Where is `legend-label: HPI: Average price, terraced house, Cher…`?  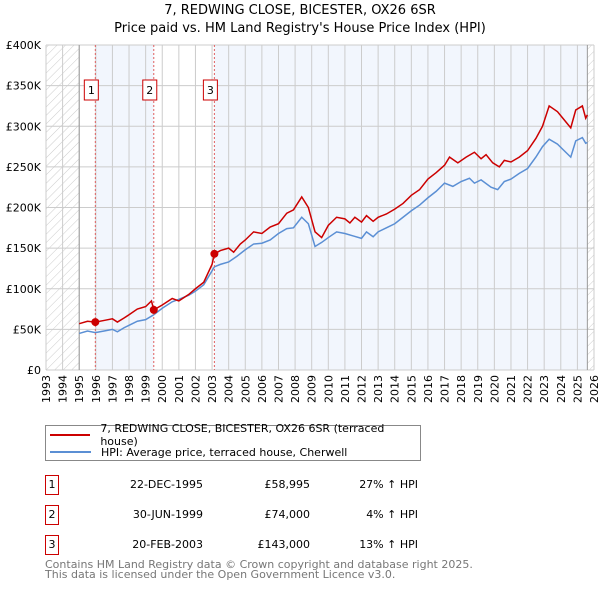 legend-label: HPI: Average price, terraced house, Cher… is located at coordinates (224, 452).